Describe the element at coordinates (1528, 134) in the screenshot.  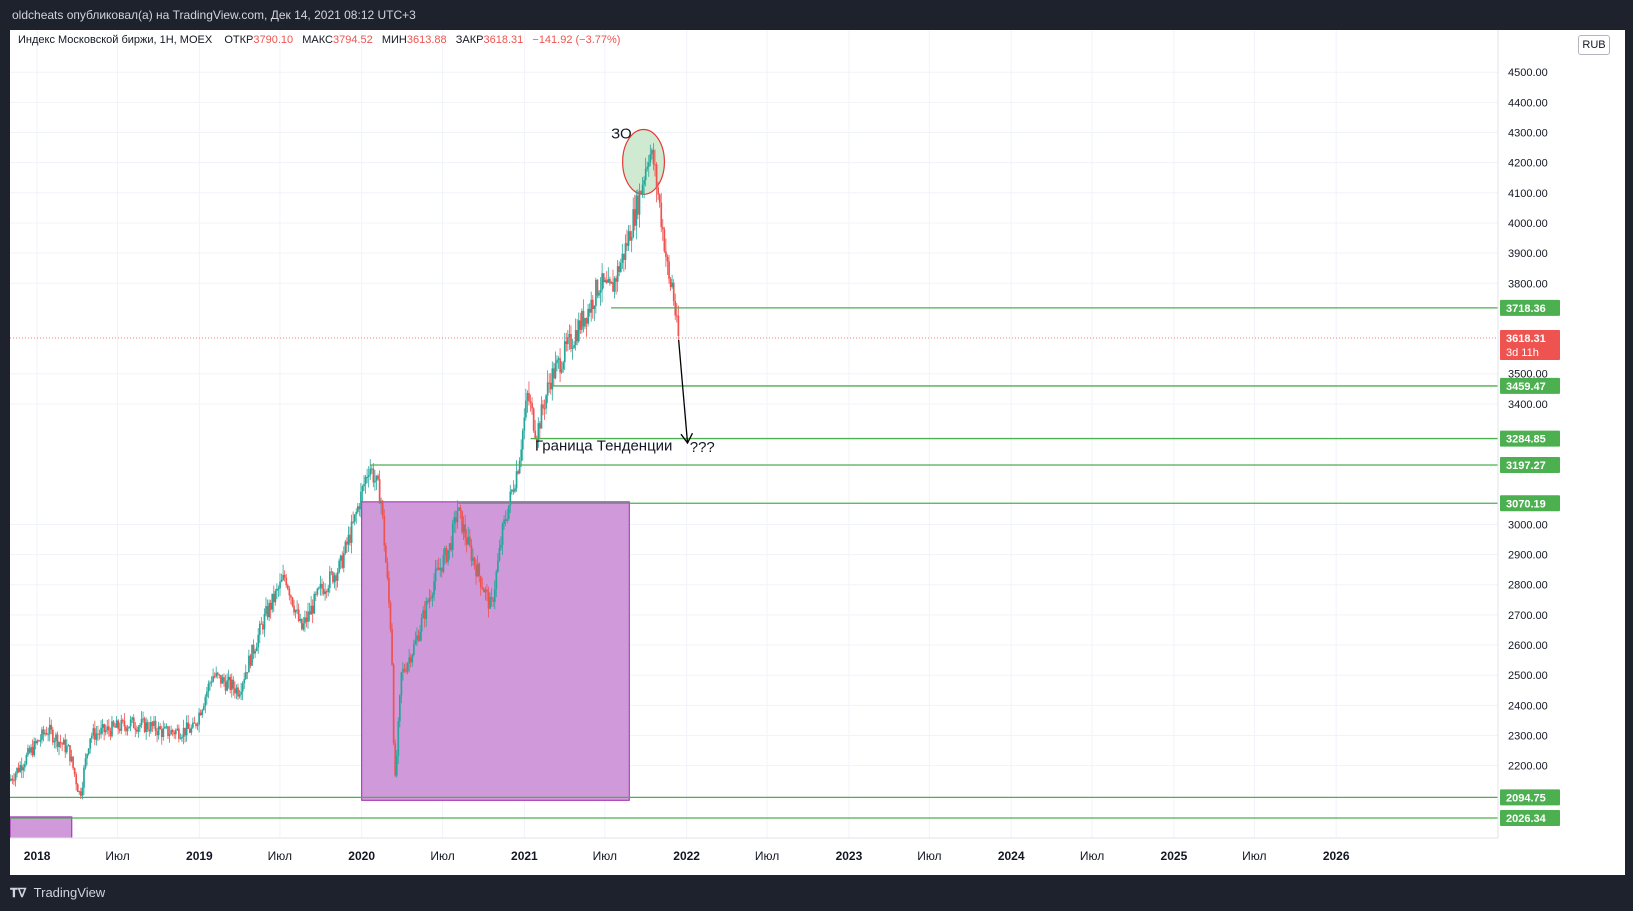
I see `y-tick-label: 4300.00` at that location.